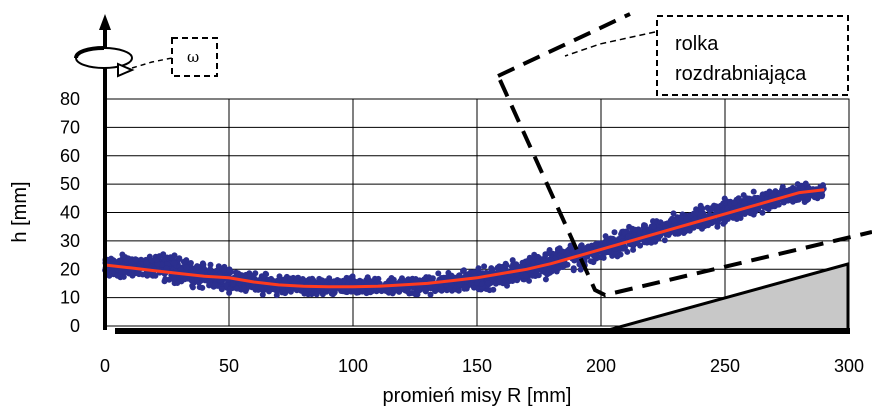  I want to click on y-tick-label: 30, so click(70, 241).